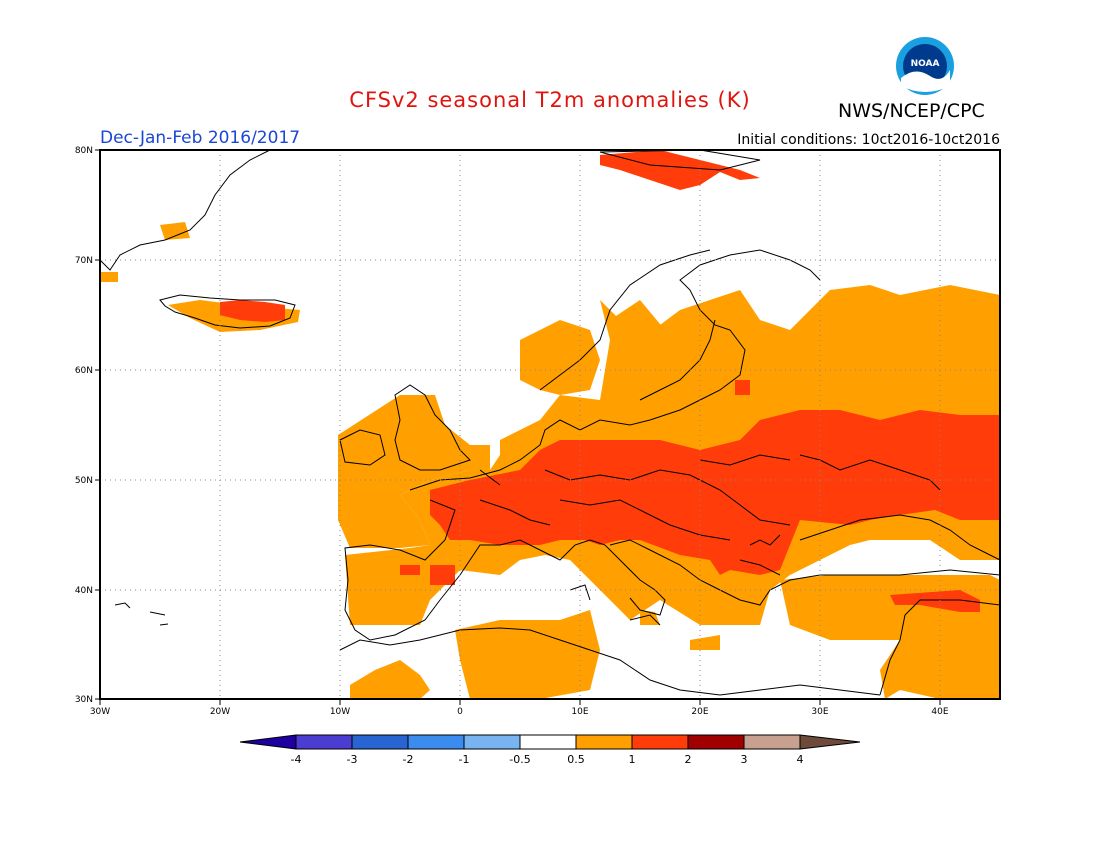 The width and height of the screenshot is (1100, 850). What do you see at coordinates (408, 759) in the screenshot?
I see `colorbar-label: -2` at bounding box center [408, 759].